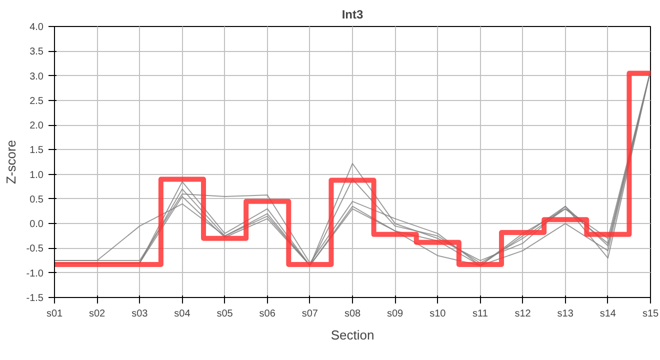  Describe the element at coordinates (267, 314) in the screenshot. I see `x-tick-label: s06` at that location.